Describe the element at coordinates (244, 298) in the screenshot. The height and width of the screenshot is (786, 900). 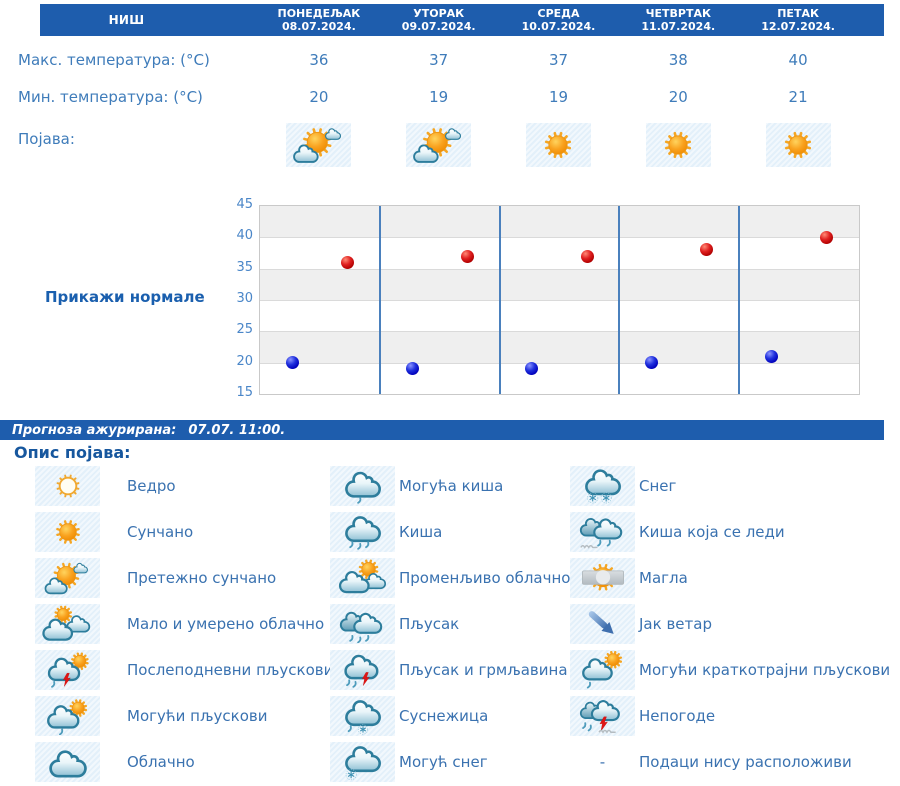
I see `y-axis-label: 30` at that location.